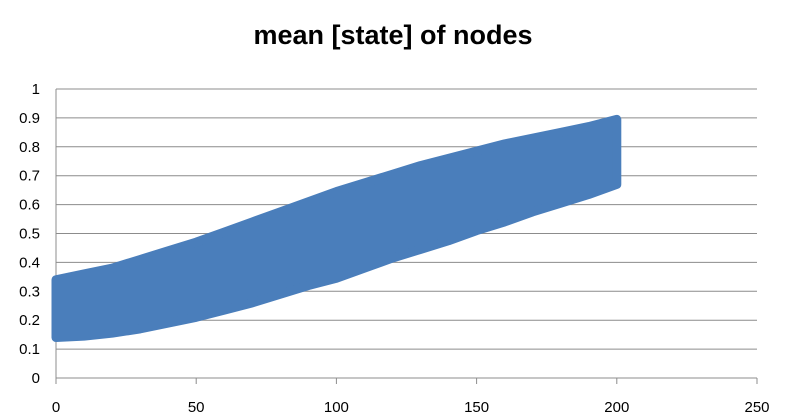 The image size is (786, 418). I want to click on y-tick-label: 0.7, so click(29, 176).